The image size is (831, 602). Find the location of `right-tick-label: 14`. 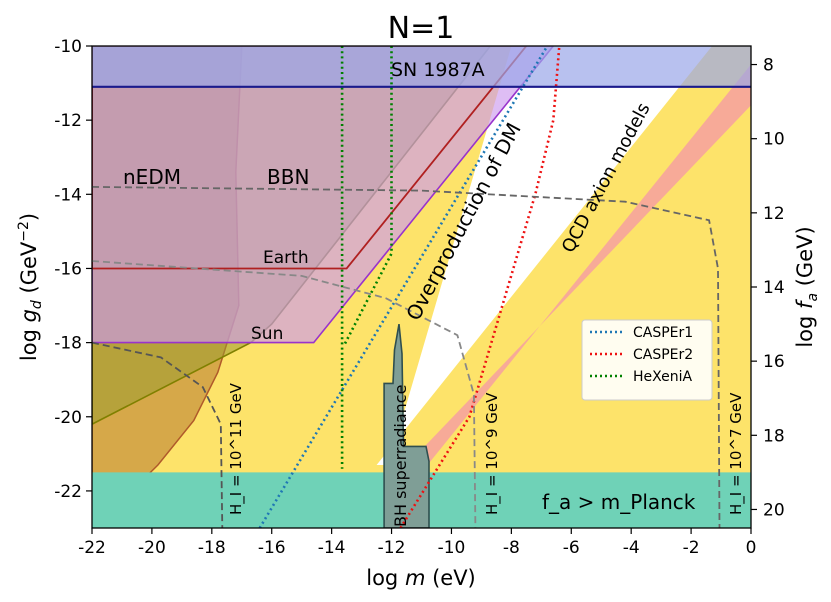

right-tick-label: 14 is located at coordinates (774, 288).